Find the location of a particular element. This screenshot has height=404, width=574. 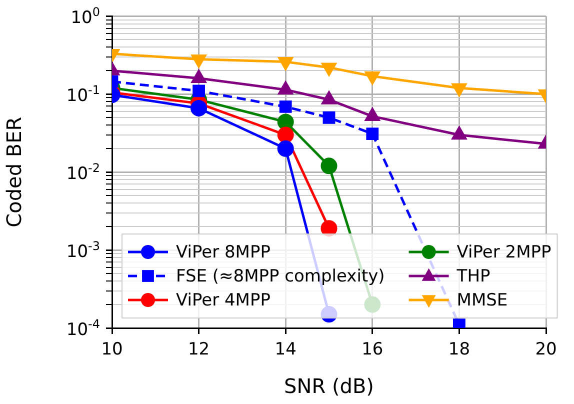

y-tick-label: 10$^{-2}$ is located at coordinates (83, 172).